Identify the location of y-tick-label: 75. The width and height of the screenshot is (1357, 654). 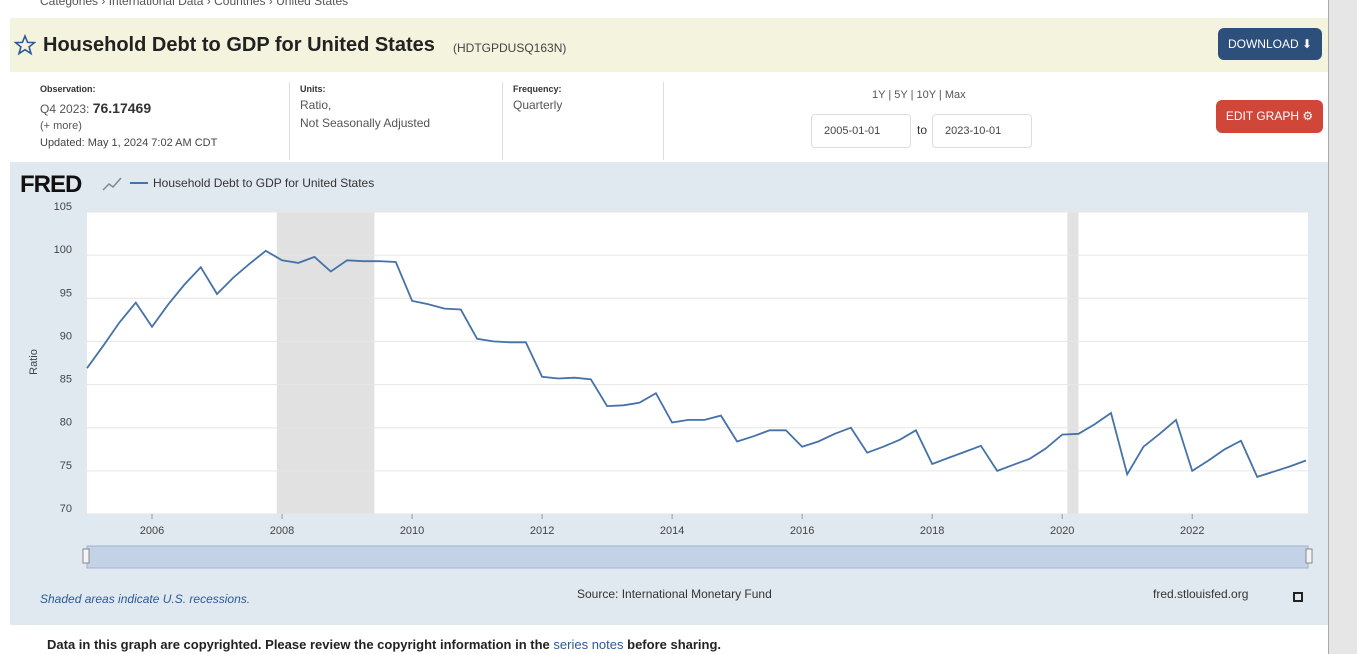
(66, 466).